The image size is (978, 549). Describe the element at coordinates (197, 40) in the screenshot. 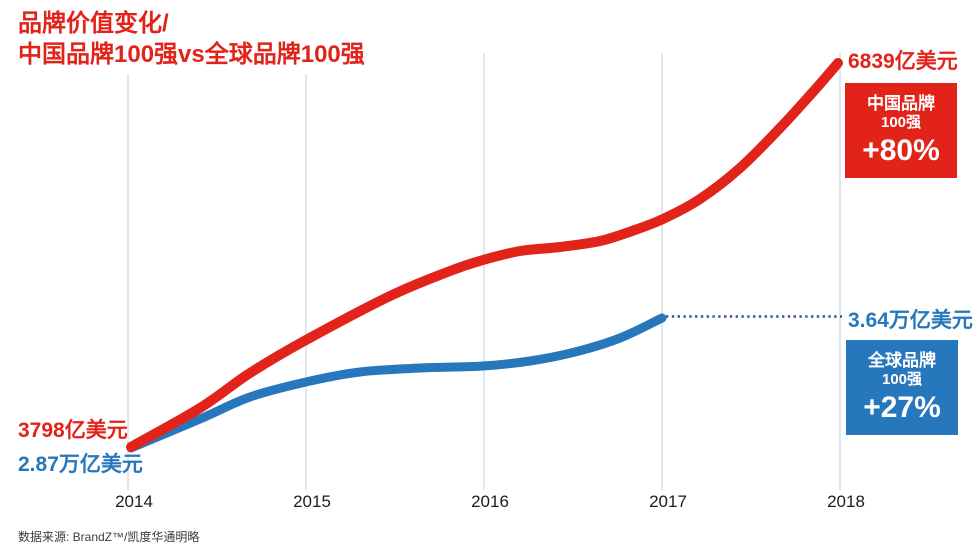

I see `chart-title: 品牌价值变化/ 中国品牌100强vs全球品牌100强` at that location.